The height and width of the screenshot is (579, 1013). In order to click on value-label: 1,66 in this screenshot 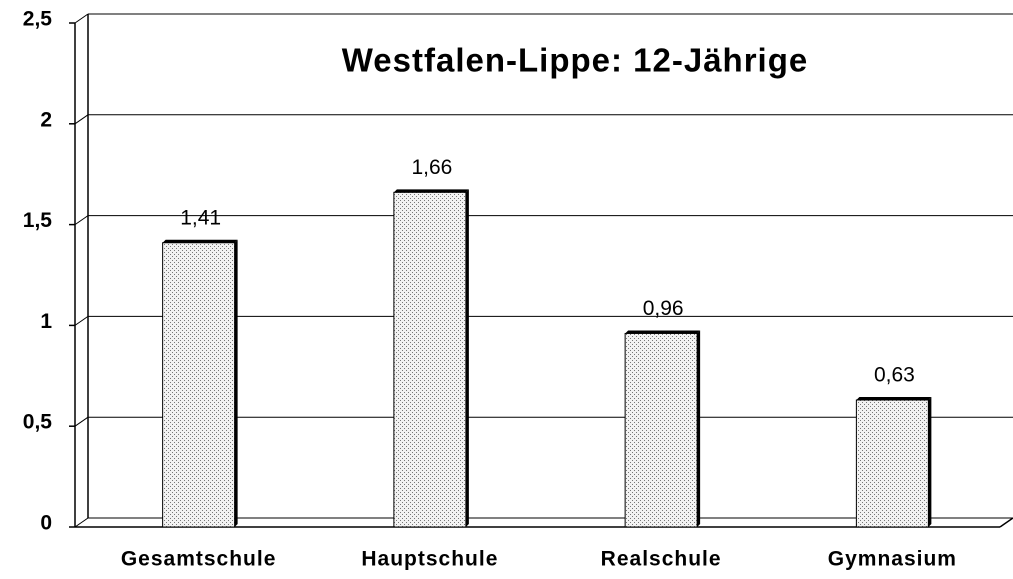, I will do `click(431, 167)`.